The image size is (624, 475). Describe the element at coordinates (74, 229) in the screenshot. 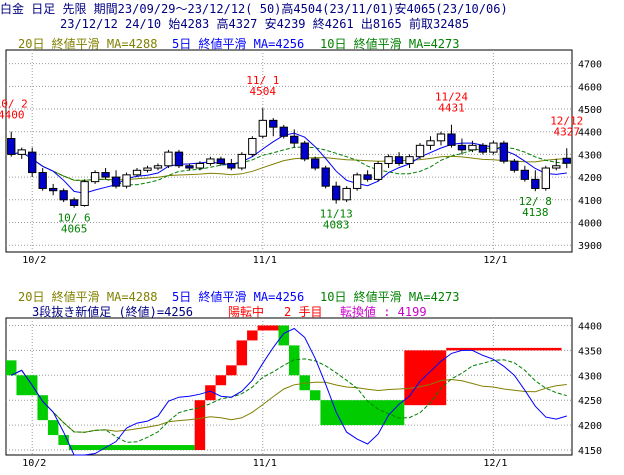

I see `annotation-price: 4065` at that location.